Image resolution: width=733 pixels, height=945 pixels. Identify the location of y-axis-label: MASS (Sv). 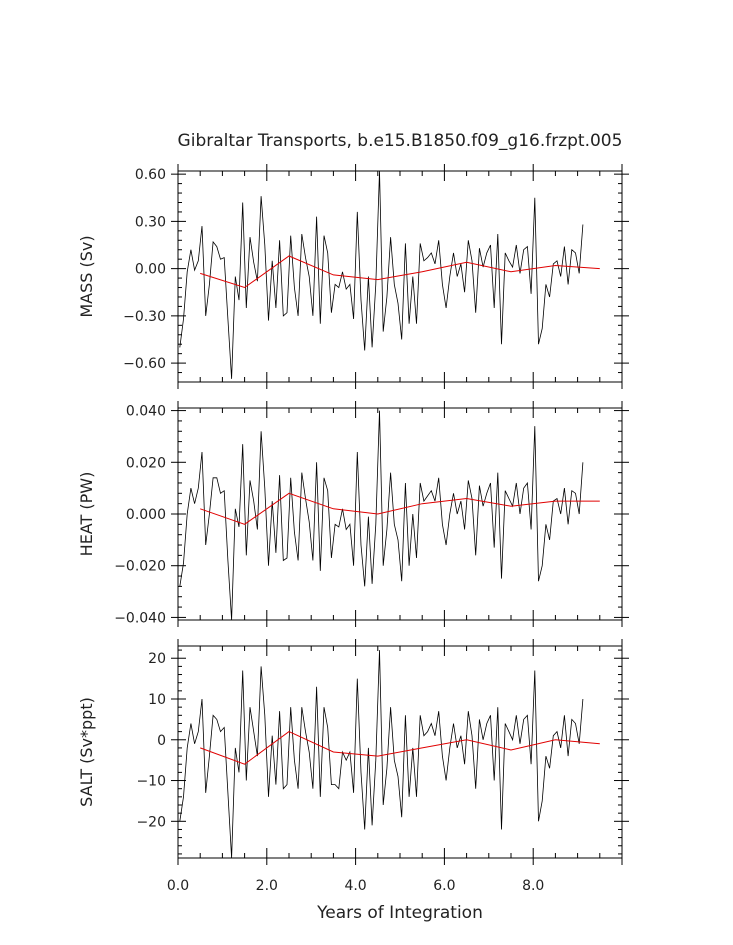
(86, 276).